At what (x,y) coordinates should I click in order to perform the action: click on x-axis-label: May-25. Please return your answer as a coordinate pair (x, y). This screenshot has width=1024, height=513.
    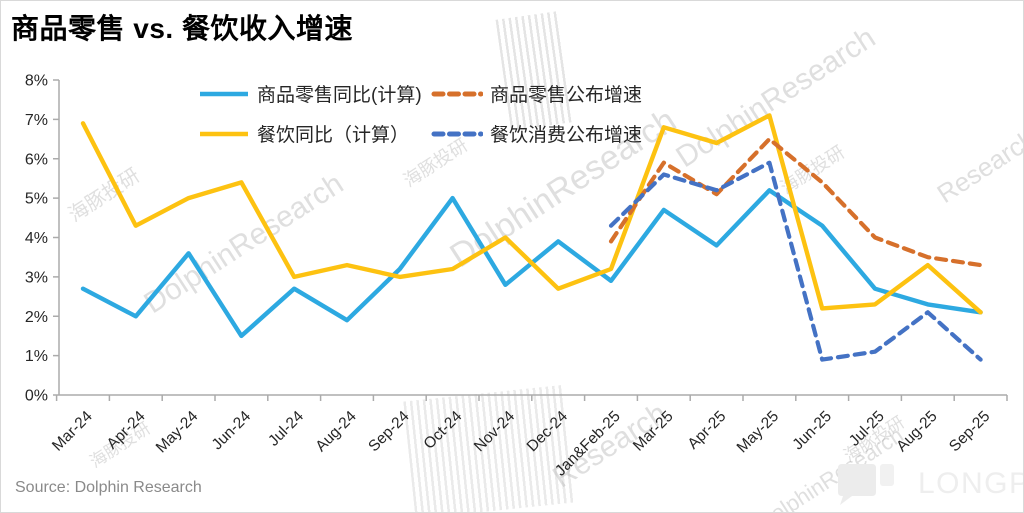
    Looking at the image, I should click on (758, 432).